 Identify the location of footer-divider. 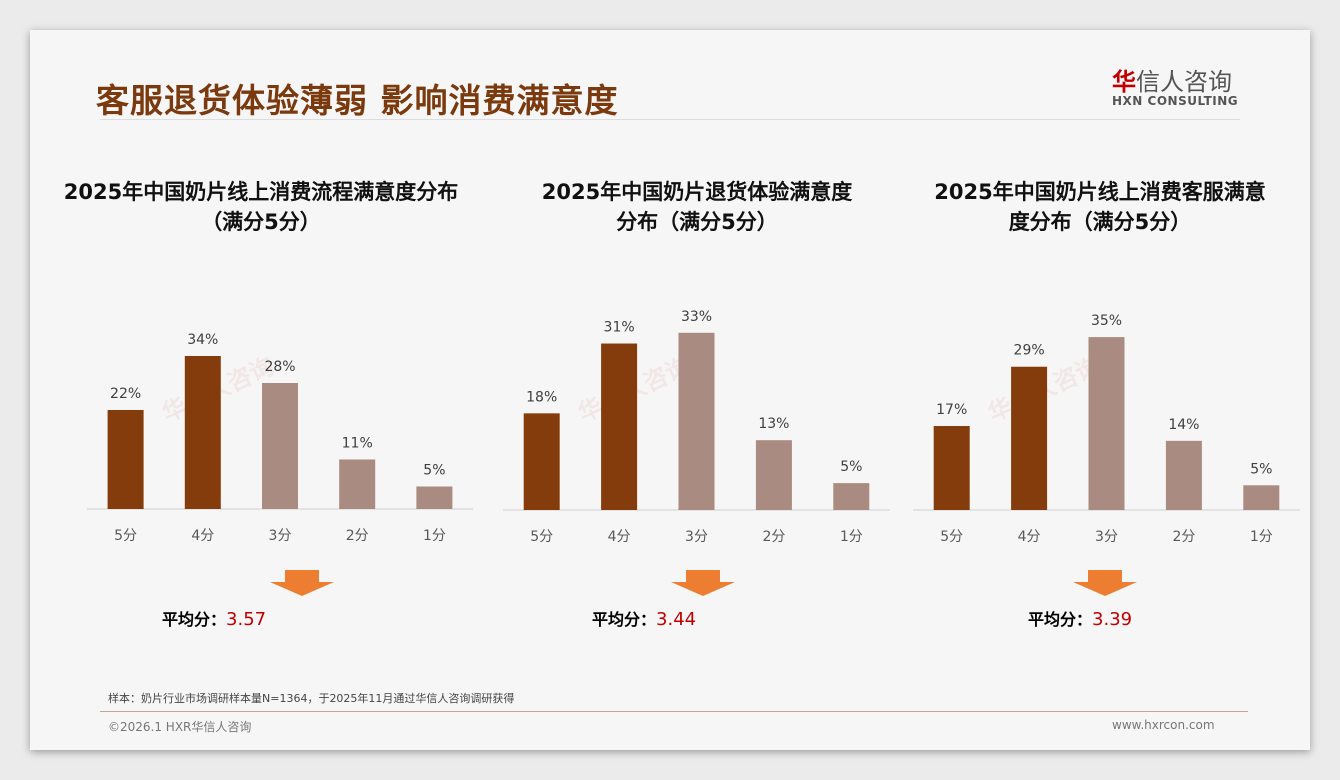
(674, 711).